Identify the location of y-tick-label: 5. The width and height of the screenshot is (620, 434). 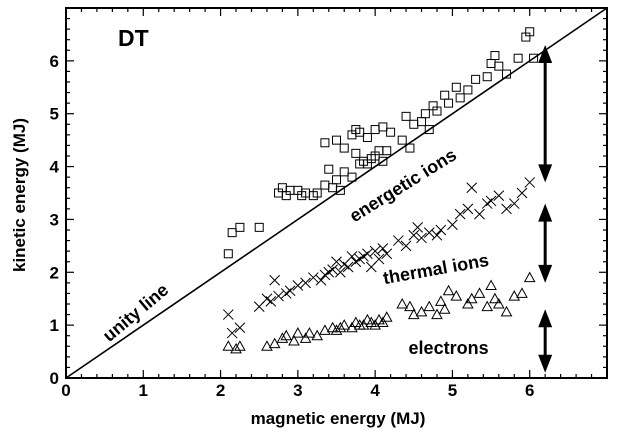
(54, 114).